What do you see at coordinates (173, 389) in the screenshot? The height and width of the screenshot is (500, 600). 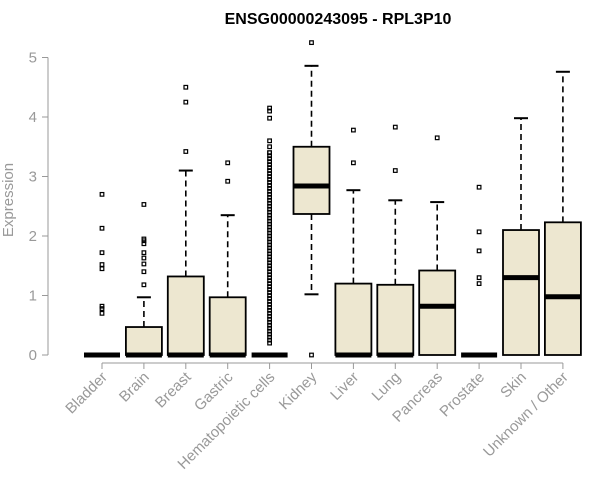 I see `x-tick-label: Breast` at bounding box center [173, 389].